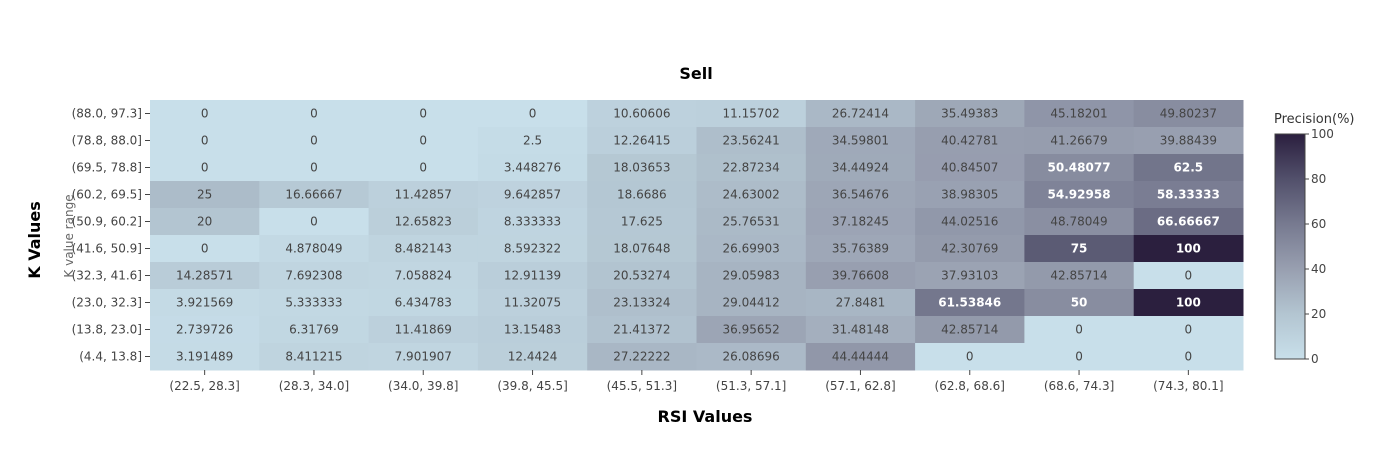 This screenshot has height=450, width=1376. Describe the element at coordinates (204, 195) in the screenshot. I see `cell-value-label: 25` at that location.